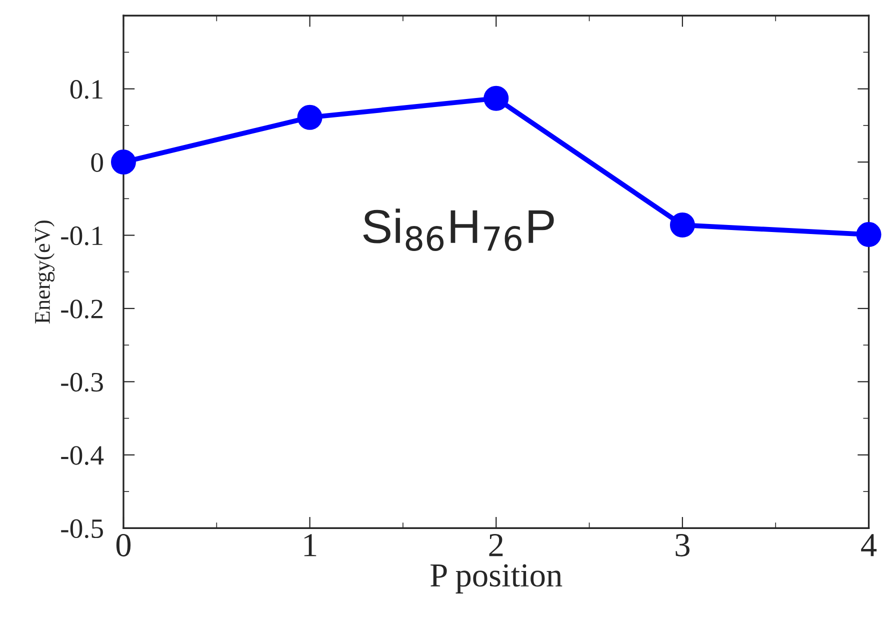 Image resolution: width=882 pixels, height=625 pixels. Describe the element at coordinates (97, 162) in the screenshot. I see `y-tick-label: 0` at that location.